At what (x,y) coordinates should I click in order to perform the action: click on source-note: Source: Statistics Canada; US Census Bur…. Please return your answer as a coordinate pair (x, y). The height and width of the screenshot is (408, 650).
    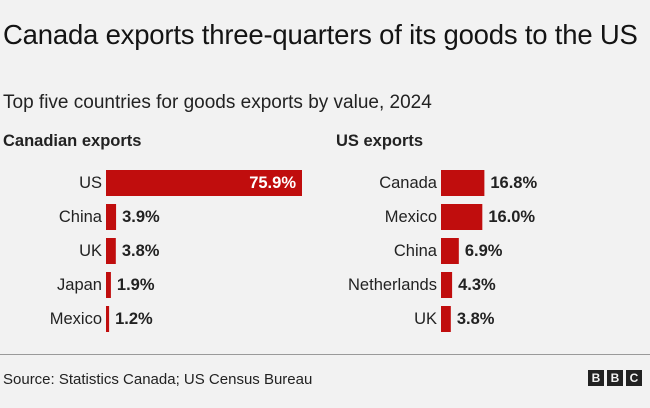
    Looking at the image, I should click on (158, 379).